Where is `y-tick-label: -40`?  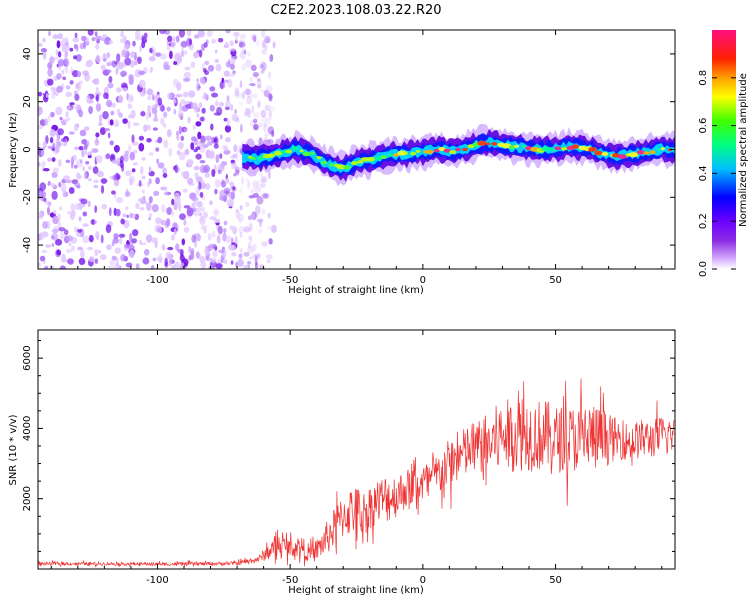
y-tick-label: -40 is located at coordinates (27, 245).